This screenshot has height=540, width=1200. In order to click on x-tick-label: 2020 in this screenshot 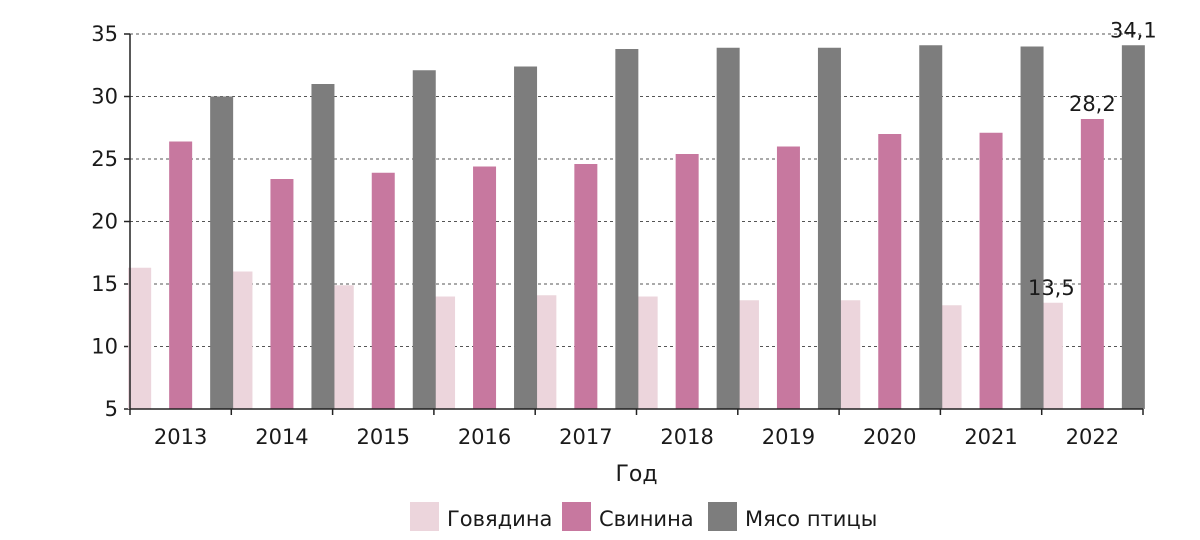, I will do `click(889, 437)`.